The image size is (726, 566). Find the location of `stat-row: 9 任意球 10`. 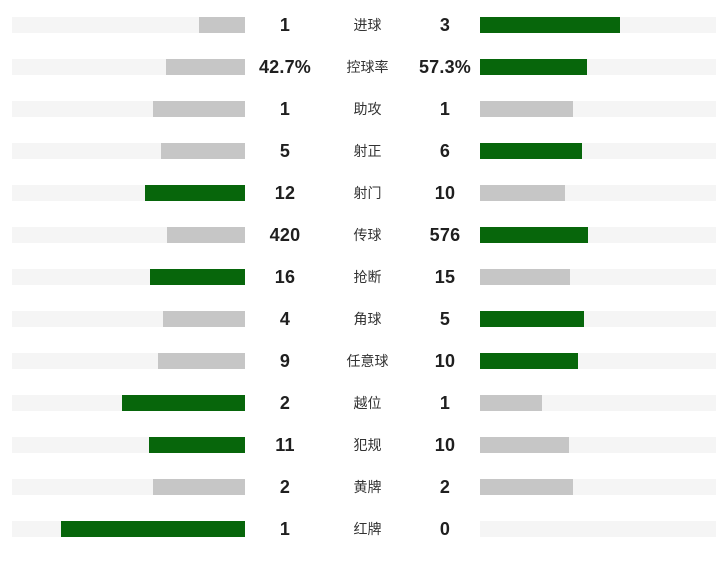

stat-row: 9 任意球 10 is located at coordinates (364, 361).